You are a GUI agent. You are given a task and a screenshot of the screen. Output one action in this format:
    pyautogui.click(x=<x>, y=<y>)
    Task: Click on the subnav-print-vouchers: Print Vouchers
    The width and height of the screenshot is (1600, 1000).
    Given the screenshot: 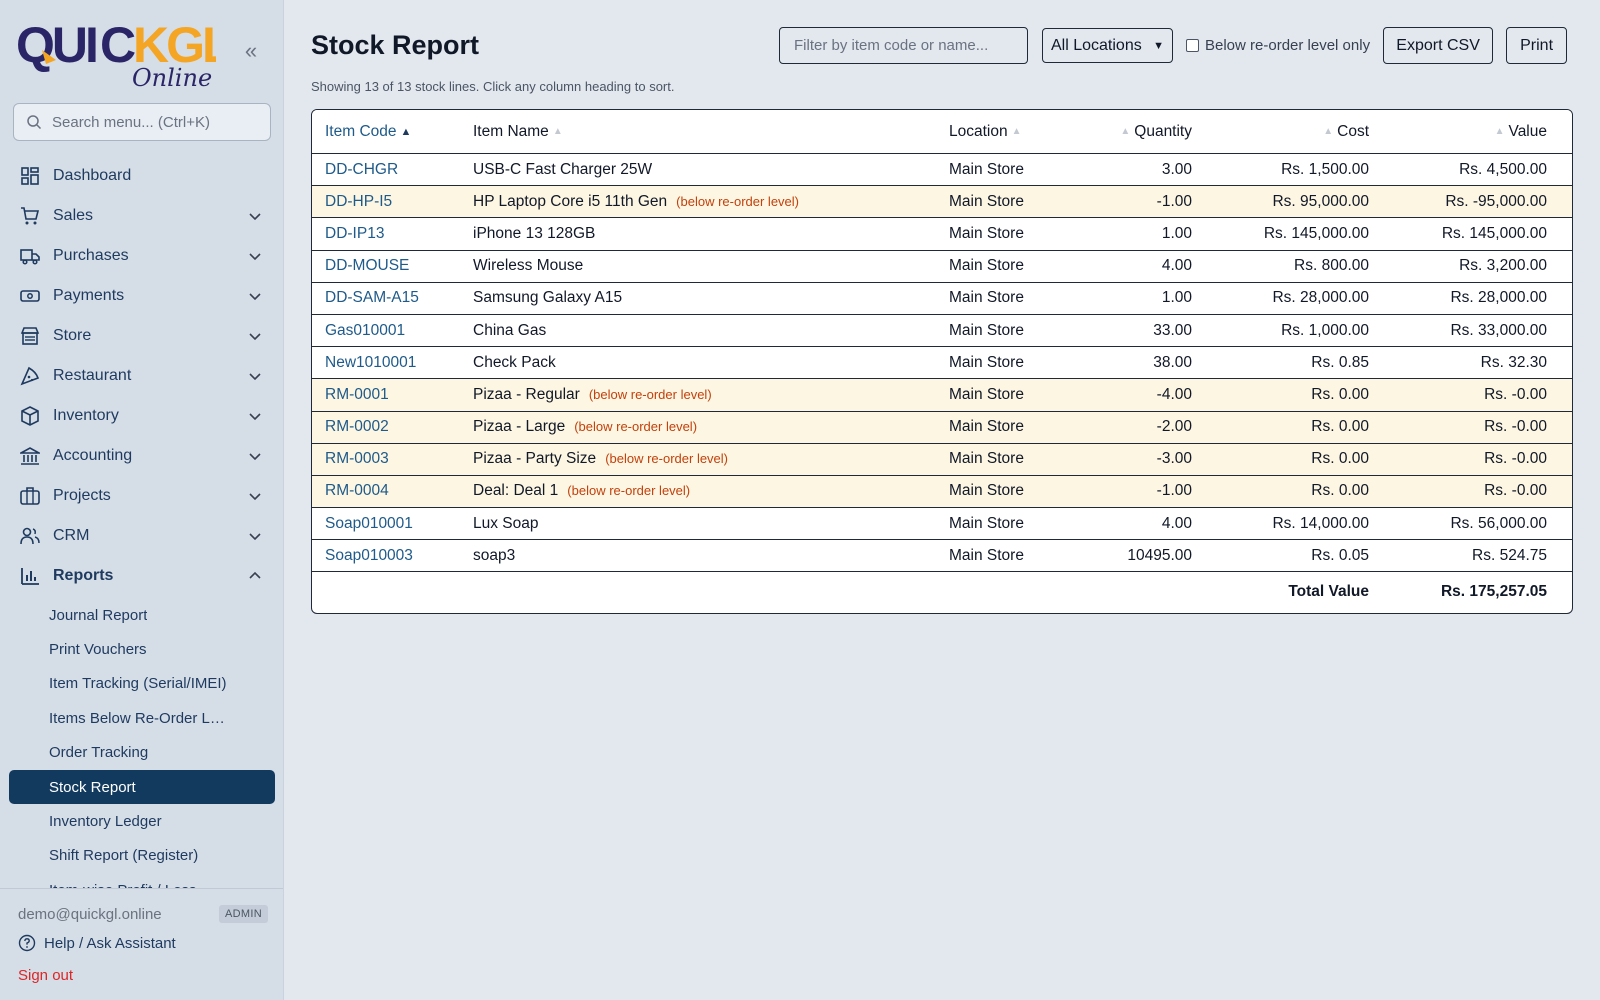 What is the action you would take?
    pyautogui.click(x=141, y=649)
    